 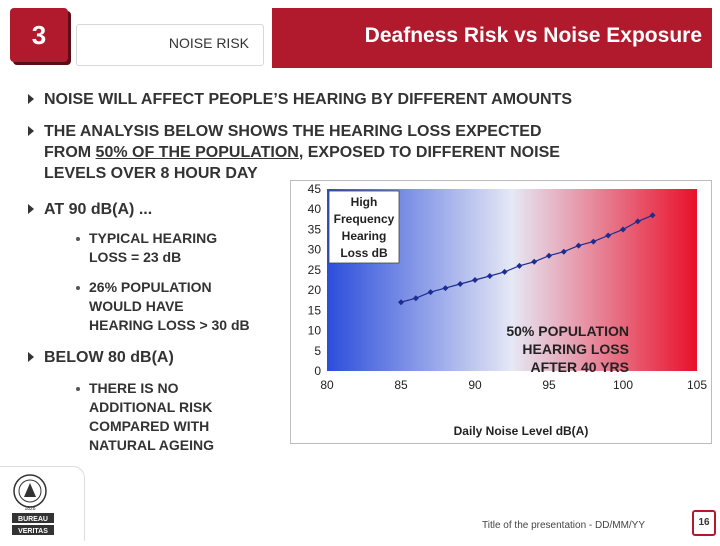 I want to click on logo-word-2: VERITAS, so click(x=33, y=531).